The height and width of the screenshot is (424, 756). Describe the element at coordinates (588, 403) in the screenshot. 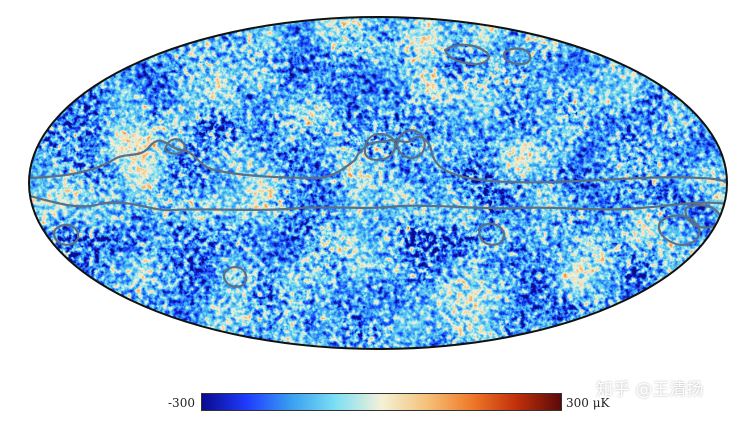

I see `colorbar-max-label: 300 μK` at that location.